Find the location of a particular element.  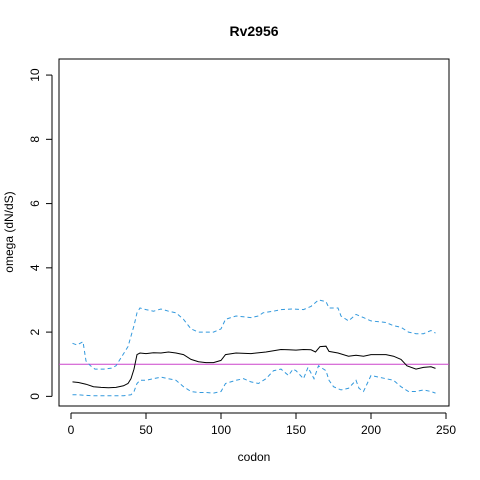

y-axis-label: omega (dN/dS) is located at coordinates (9, 231).